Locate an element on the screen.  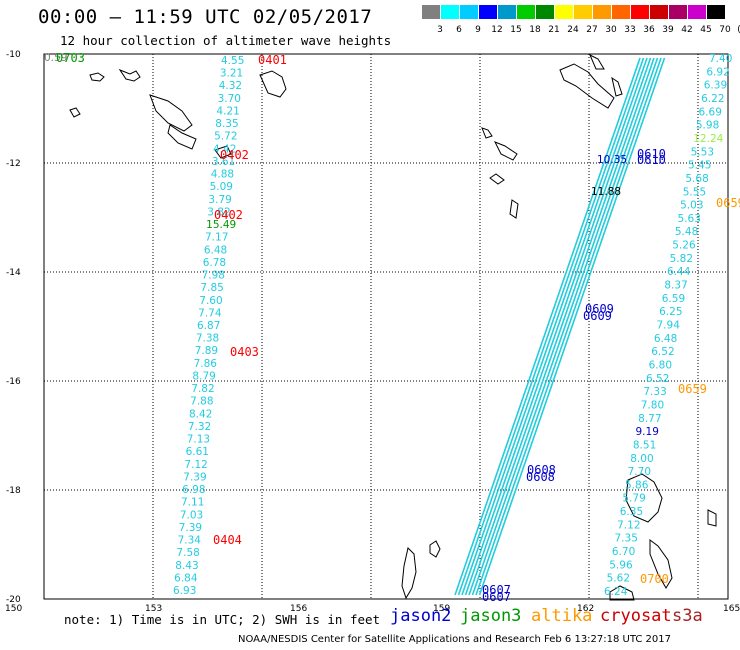
swh-value: 7.33 is located at coordinates (654, 392).